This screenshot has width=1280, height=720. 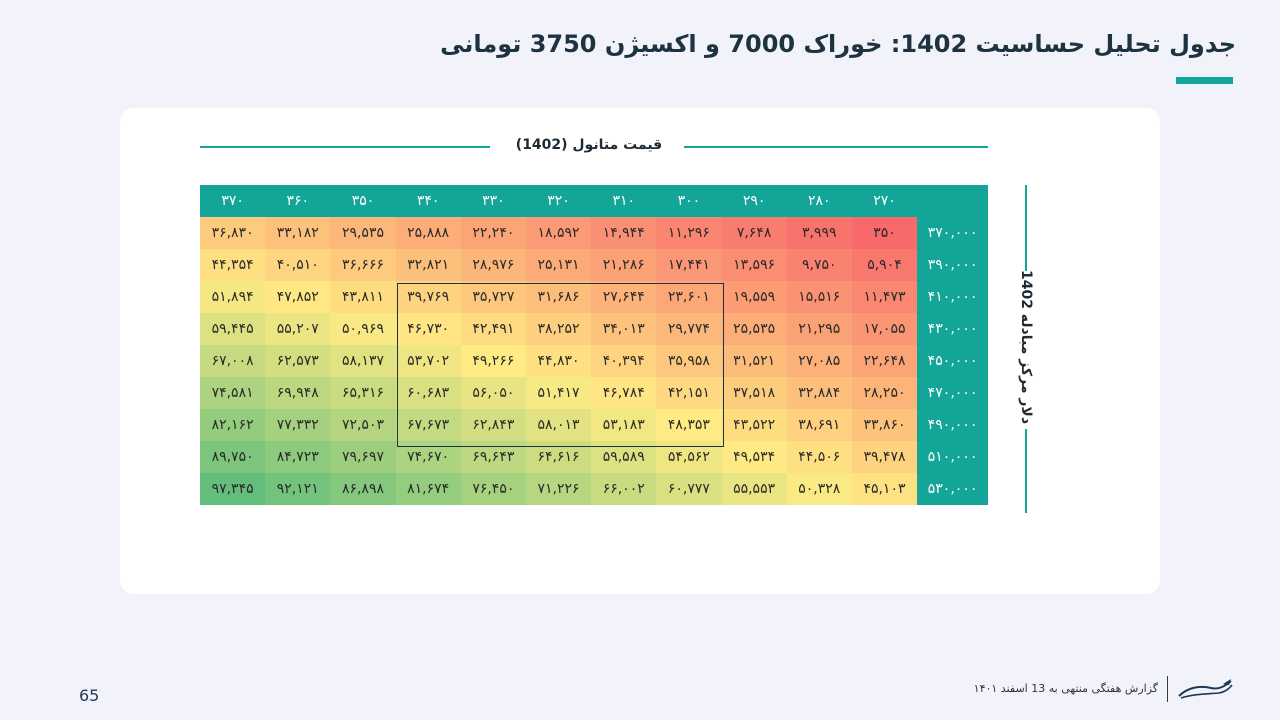 I want to click on heatmap-cell: ۵۸,۱۳۷, so click(x=363, y=361).